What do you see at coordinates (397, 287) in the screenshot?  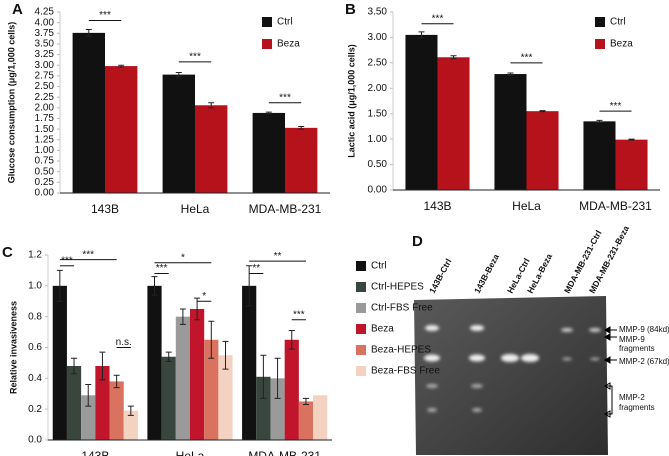 I see `legend-label: Ctrl-HEPES` at bounding box center [397, 287].